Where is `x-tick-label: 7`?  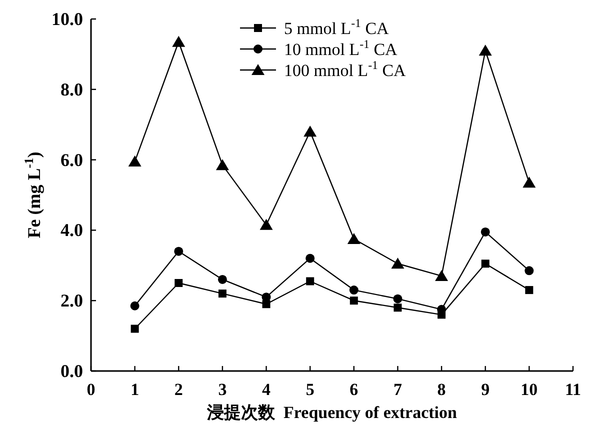
x-tick-label: 7 is located at coordinates (397, 389).